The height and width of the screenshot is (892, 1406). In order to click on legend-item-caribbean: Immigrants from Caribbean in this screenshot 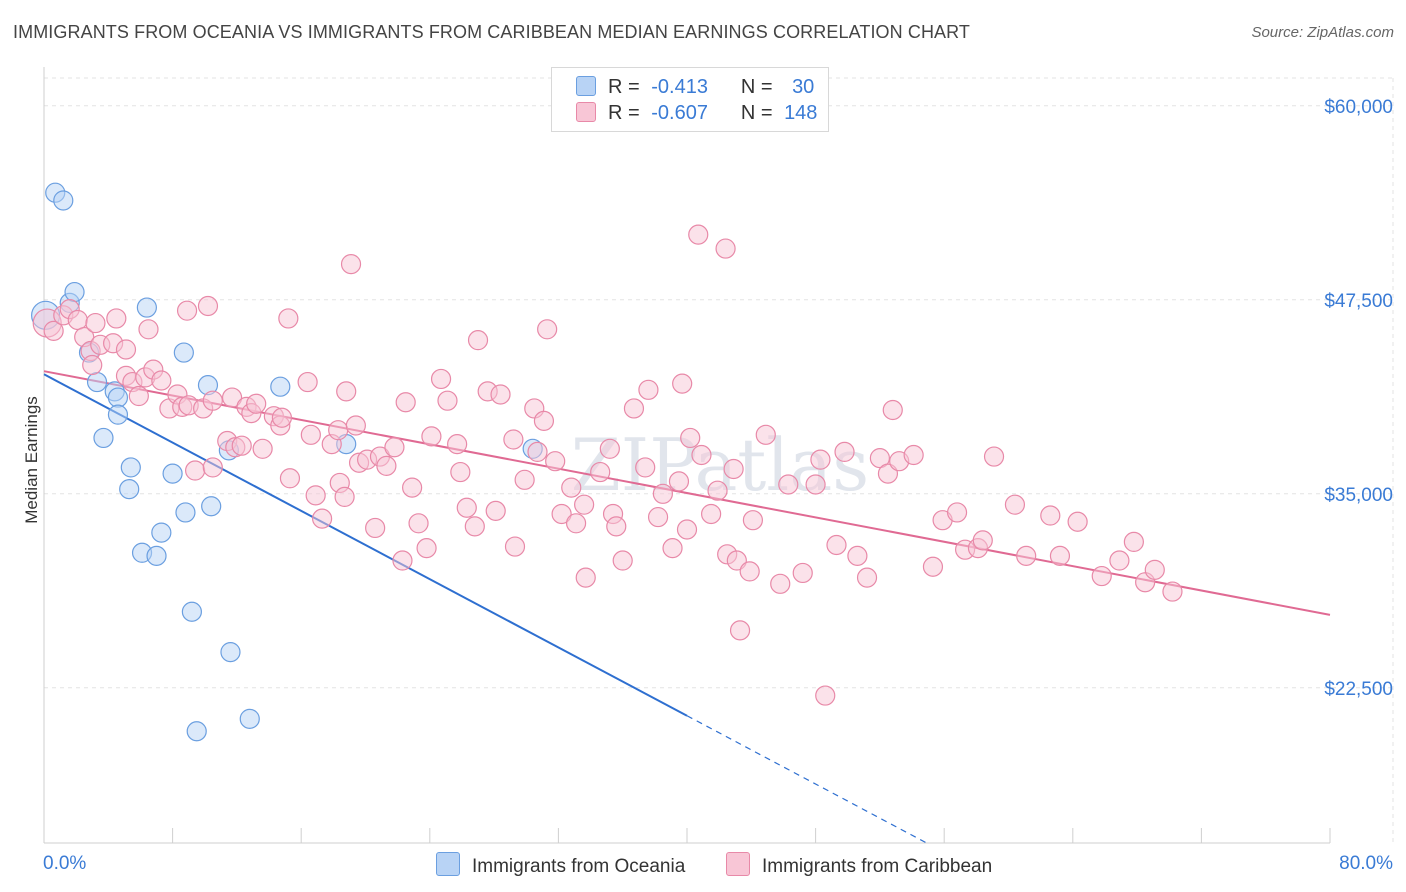, I will do `click(859, 865)`.